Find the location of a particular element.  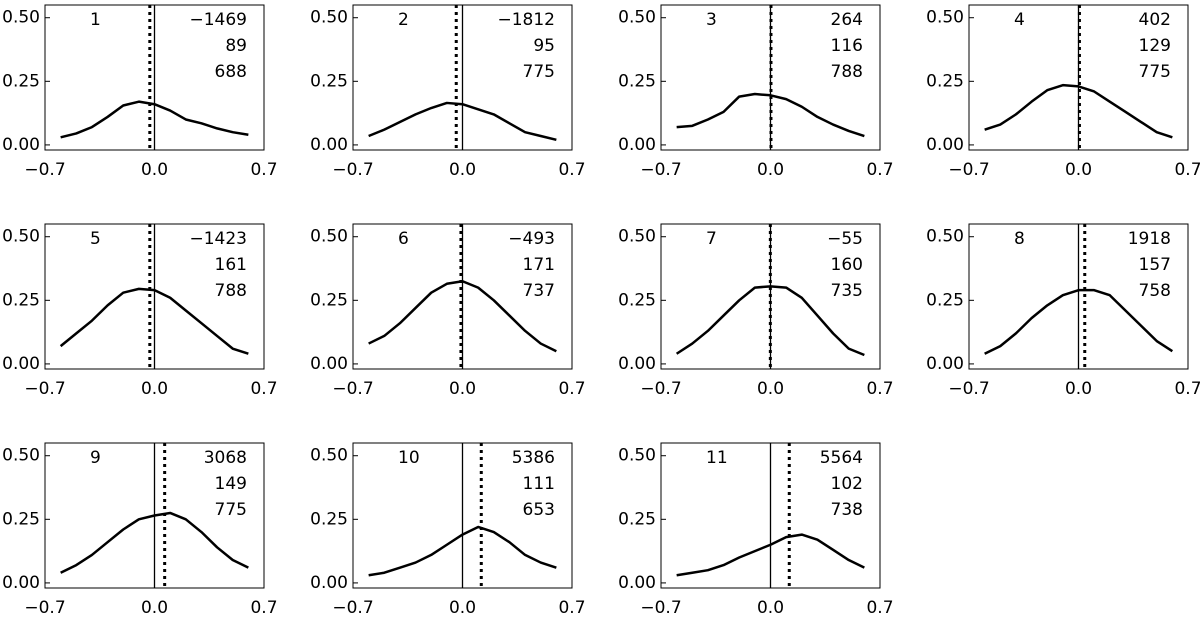

annotation: 160 is located at coordinates (847, 265).